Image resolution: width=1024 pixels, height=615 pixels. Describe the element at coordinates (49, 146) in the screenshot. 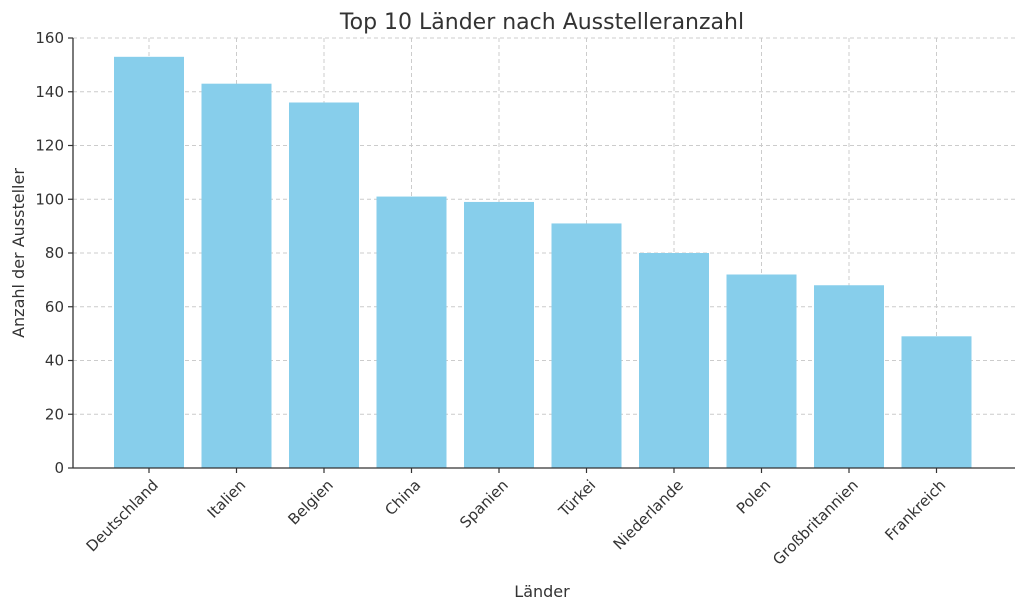

I see `y-tick-label: 120` at that location.